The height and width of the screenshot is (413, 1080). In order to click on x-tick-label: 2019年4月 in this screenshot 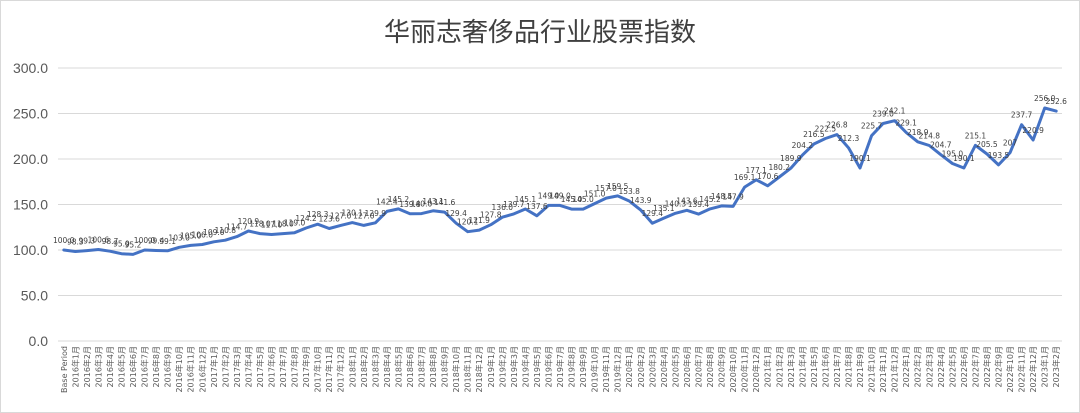, I will do `click(525, 366)`.